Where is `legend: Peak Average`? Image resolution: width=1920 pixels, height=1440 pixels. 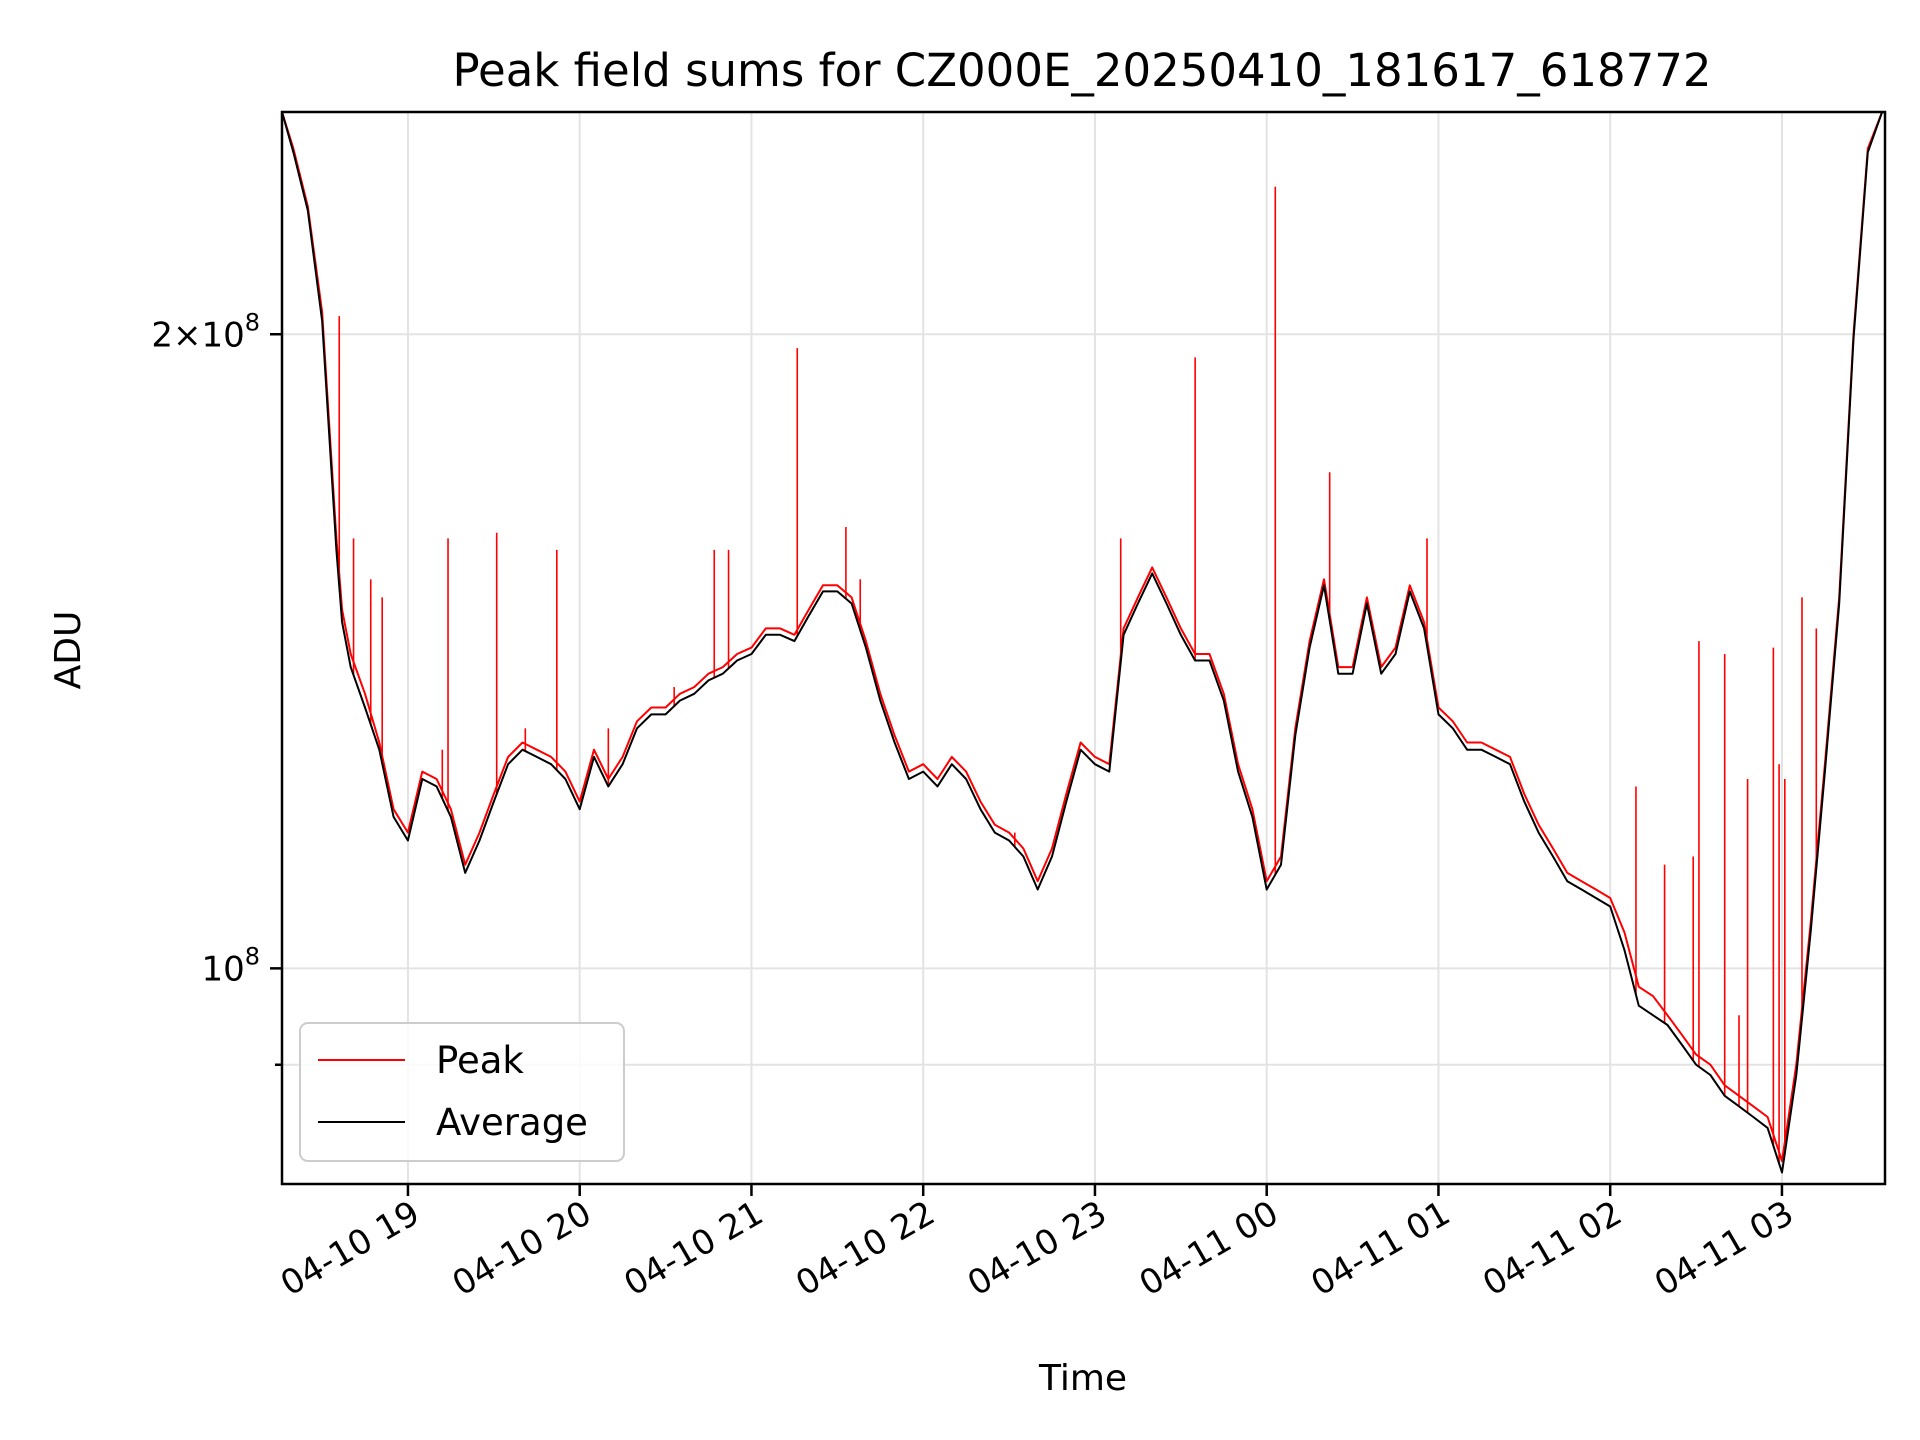 legend: Peak Average is located at coordinates (462, 1092).